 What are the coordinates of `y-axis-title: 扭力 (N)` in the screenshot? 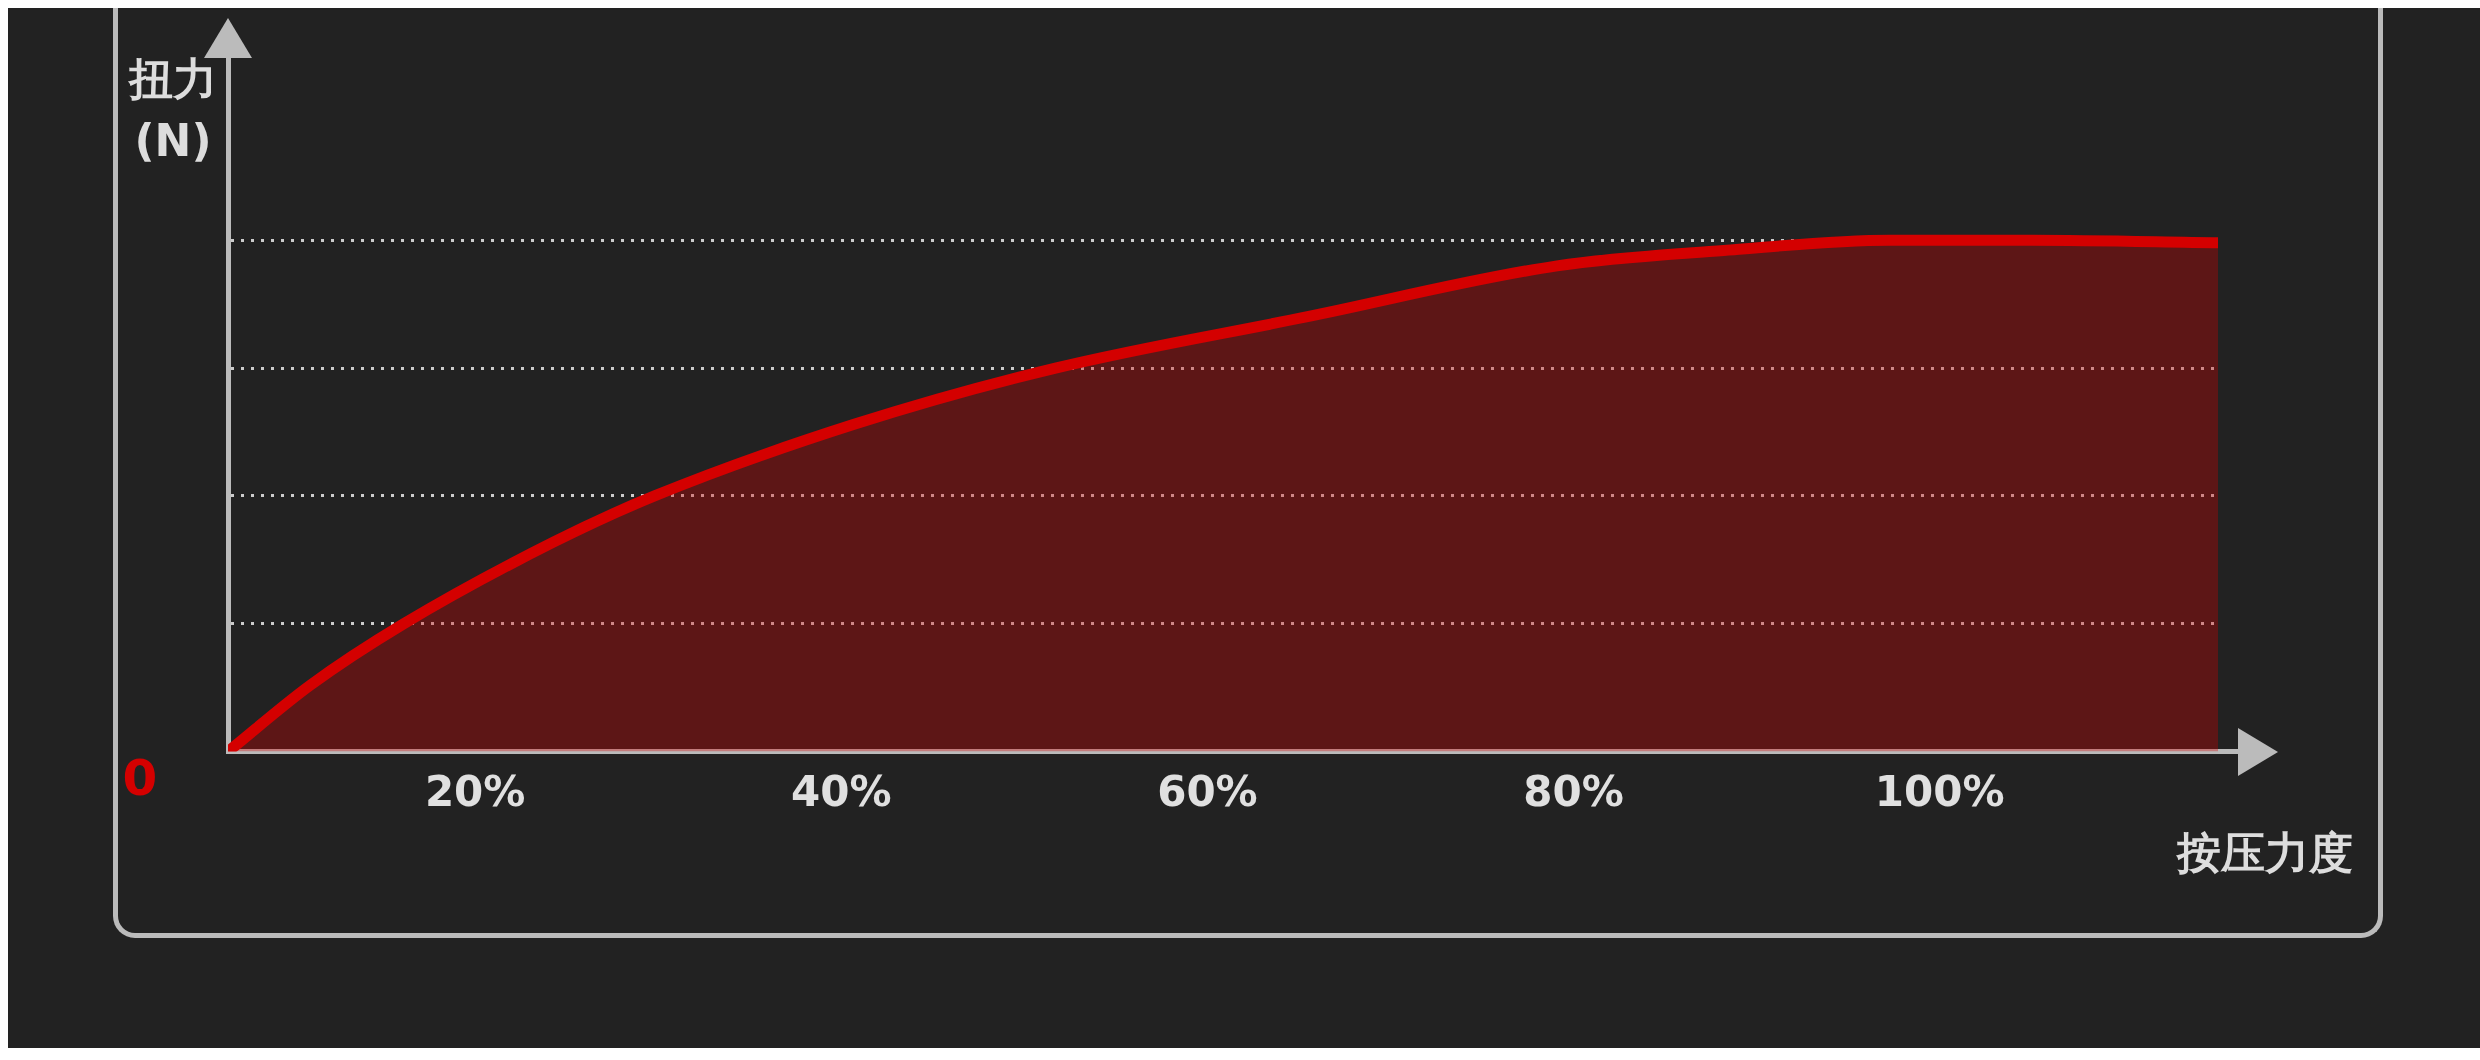 It's located at (172, 110).